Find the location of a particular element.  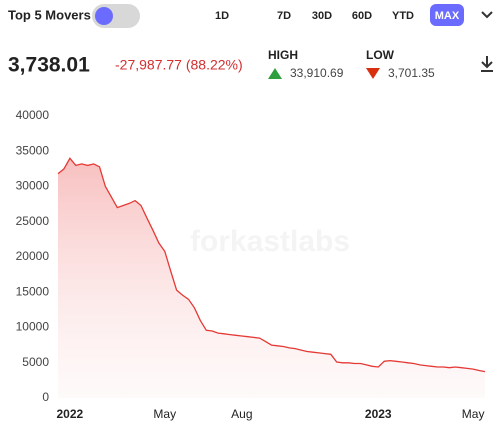

range-label: 7D is located at coordinates (284, 16).